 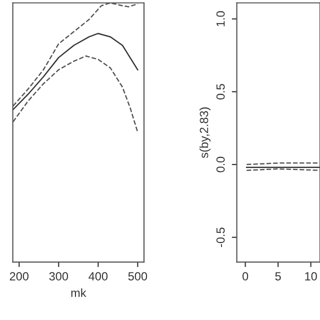 What do you see at coordinates (58, 276) in the screenshot?
I see `x-tick-label: 300` at bounding box center [58, 276].